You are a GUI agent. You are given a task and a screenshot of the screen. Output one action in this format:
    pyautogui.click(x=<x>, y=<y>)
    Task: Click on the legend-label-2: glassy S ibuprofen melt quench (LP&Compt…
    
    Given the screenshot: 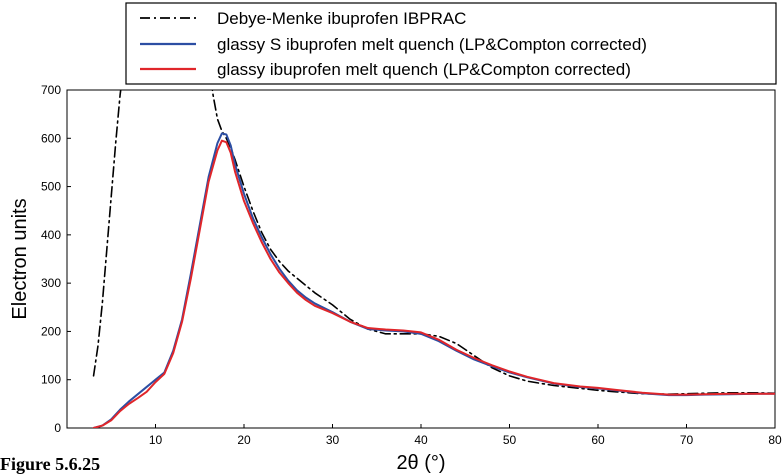 What is the action you would take?
    pyautogui.click(x=432, y=44)
    